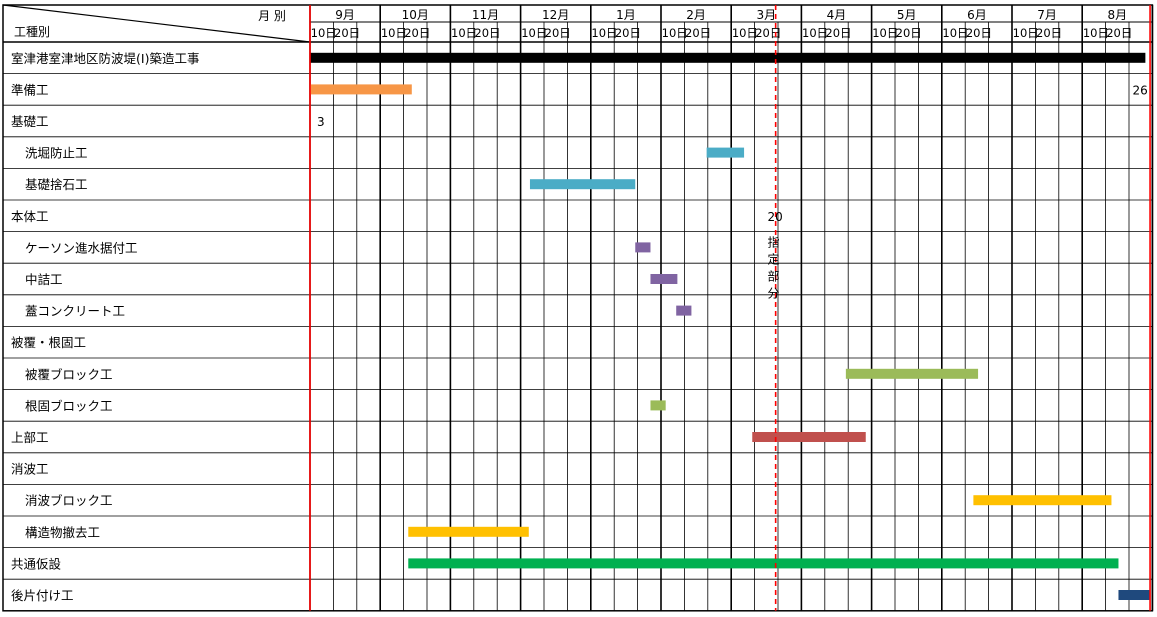 This screenshot has height=617, width=1157. I want to click on vertical-annotation: 指定部分, so click(773, 267).